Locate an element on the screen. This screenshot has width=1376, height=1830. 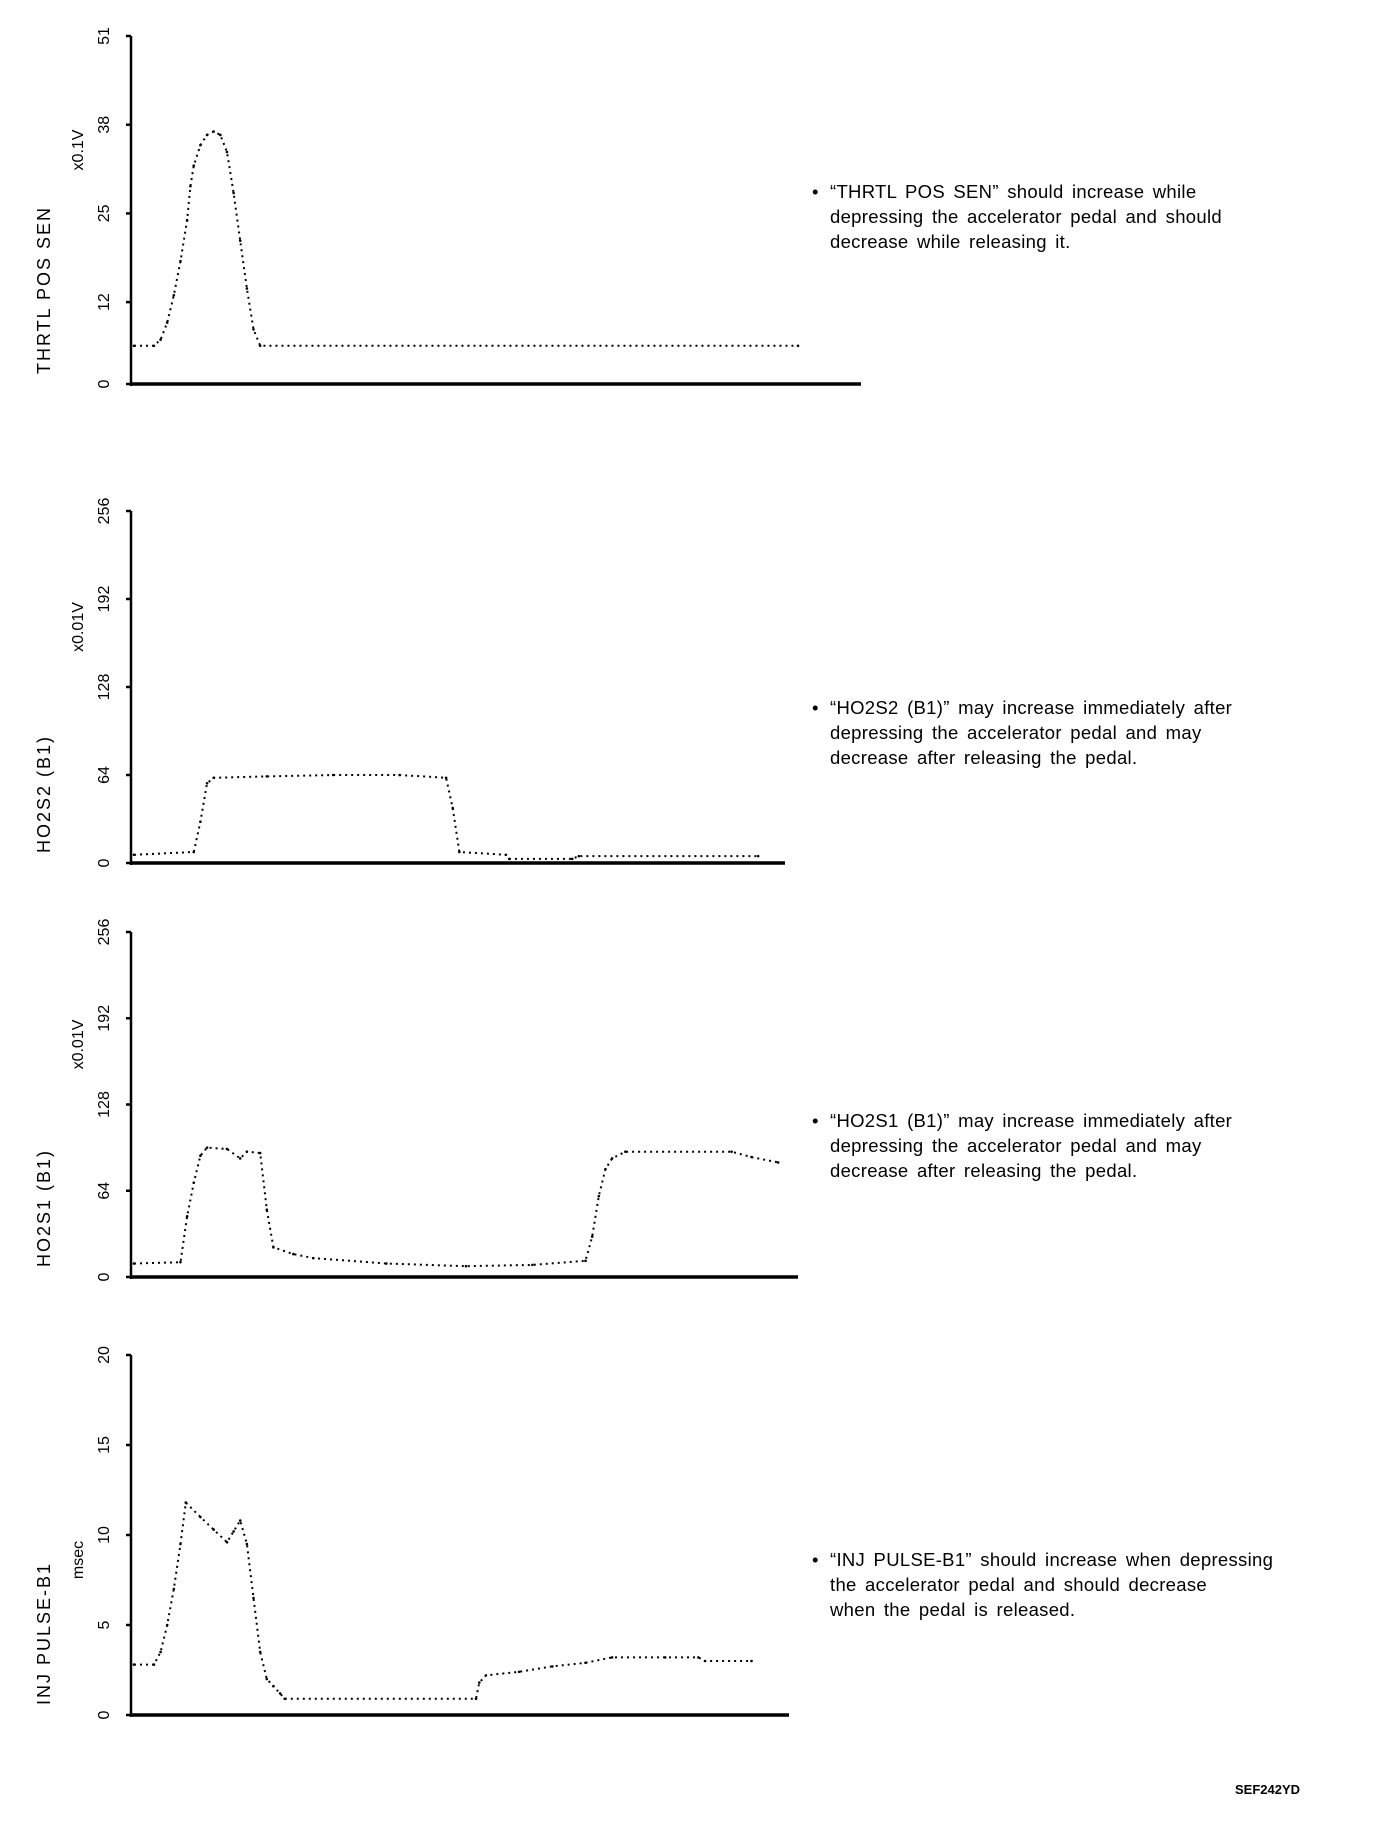
y-tick-label: 51 is located at coordinates (104, 36).